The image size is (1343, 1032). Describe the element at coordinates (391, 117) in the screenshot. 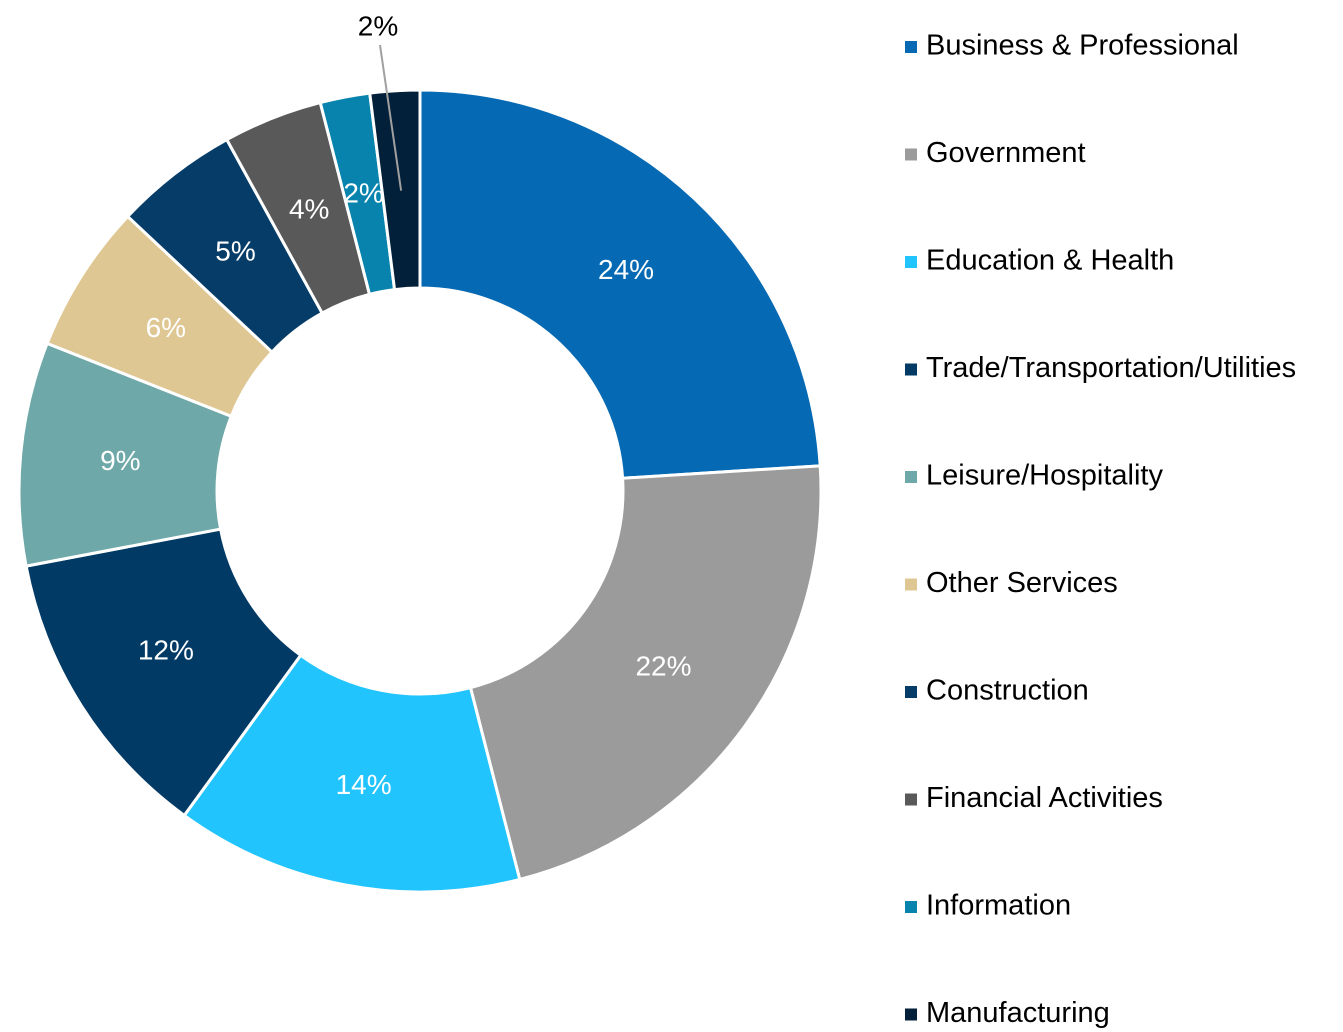

I see `leader-line` at that location.